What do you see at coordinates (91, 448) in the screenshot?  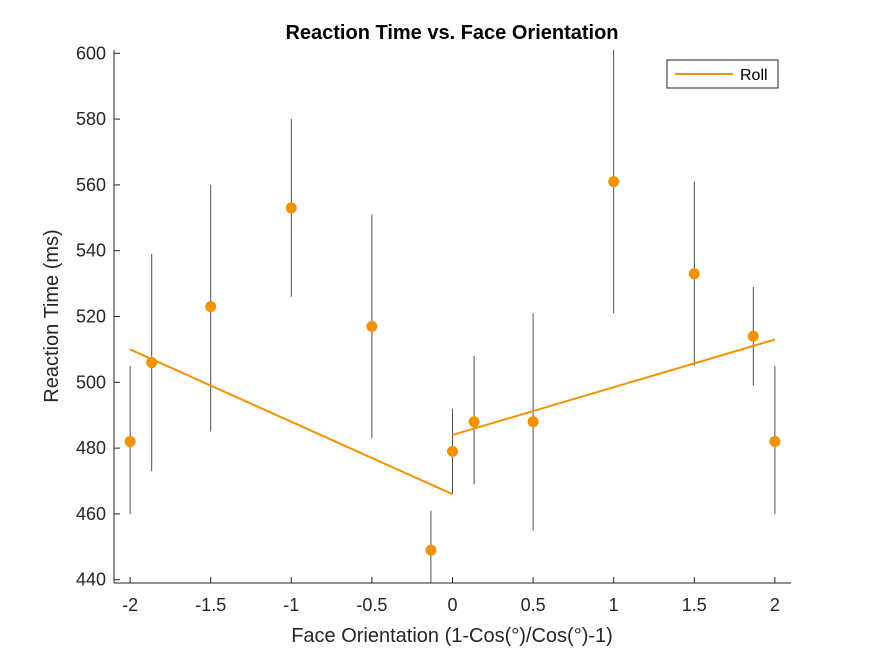 I see `y-tick-label: 480` at bounding box center [91, 448].